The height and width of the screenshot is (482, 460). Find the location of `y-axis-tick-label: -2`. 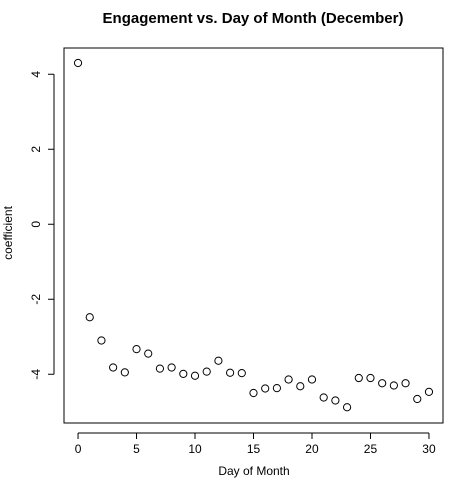

y-axis-tick-label: -2 is located at coordinates (36, 299).